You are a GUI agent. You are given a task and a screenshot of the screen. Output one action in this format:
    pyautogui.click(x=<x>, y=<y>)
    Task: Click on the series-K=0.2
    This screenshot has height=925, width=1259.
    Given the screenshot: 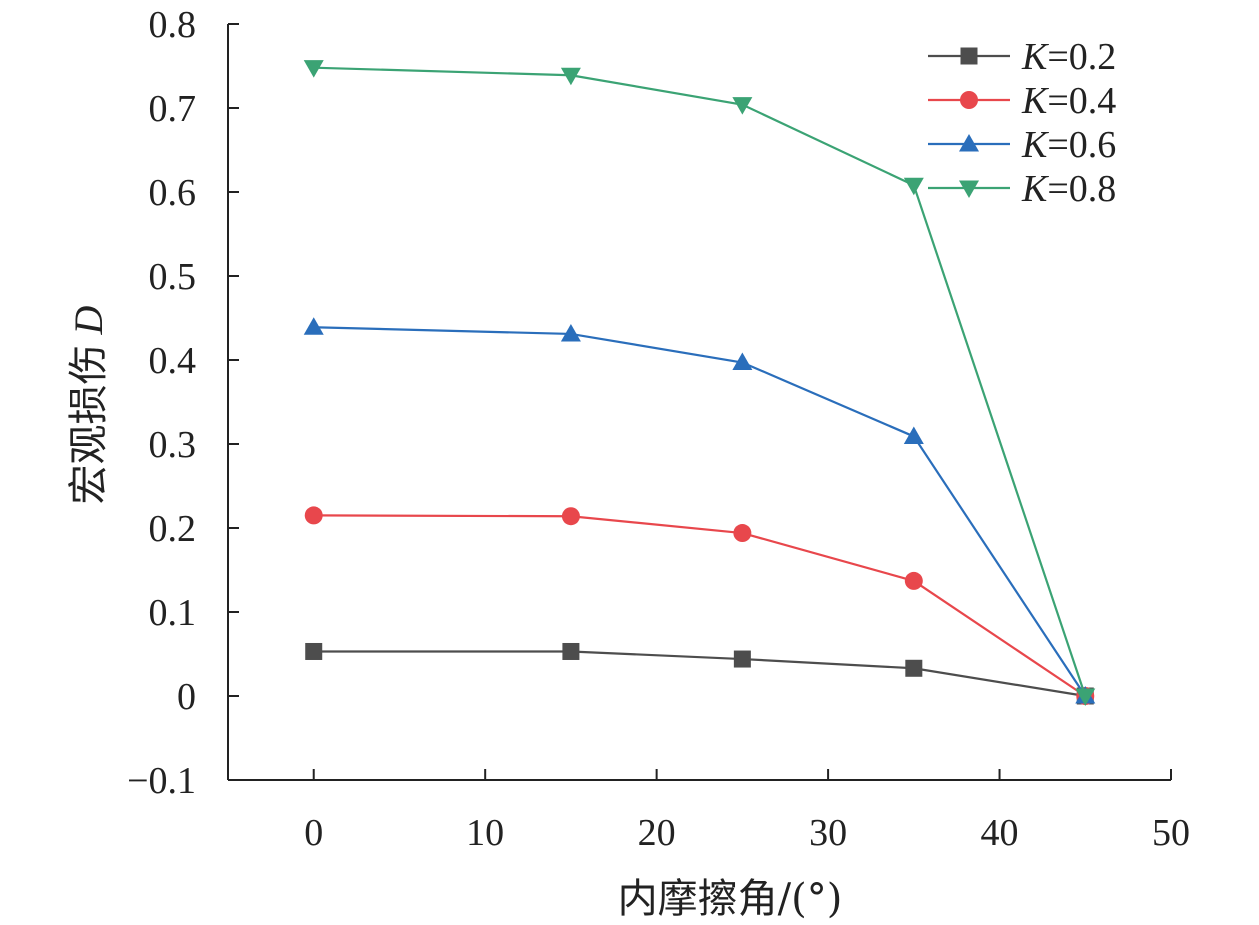 What is the action you would take?
    pyautogui.click(x=699, y=673)
    